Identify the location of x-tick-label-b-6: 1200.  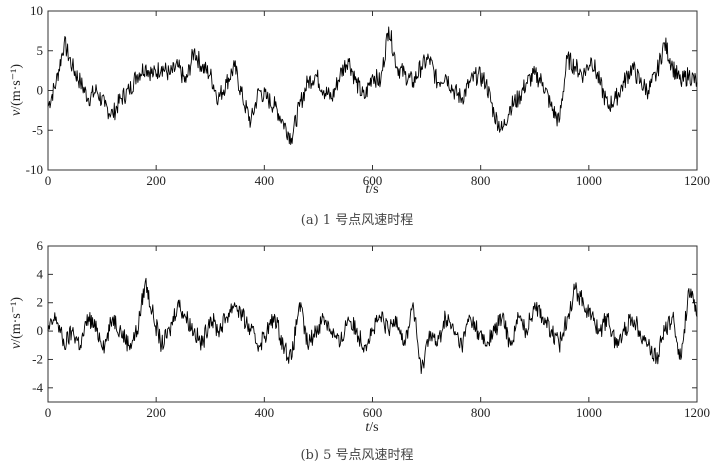
(697, 412).